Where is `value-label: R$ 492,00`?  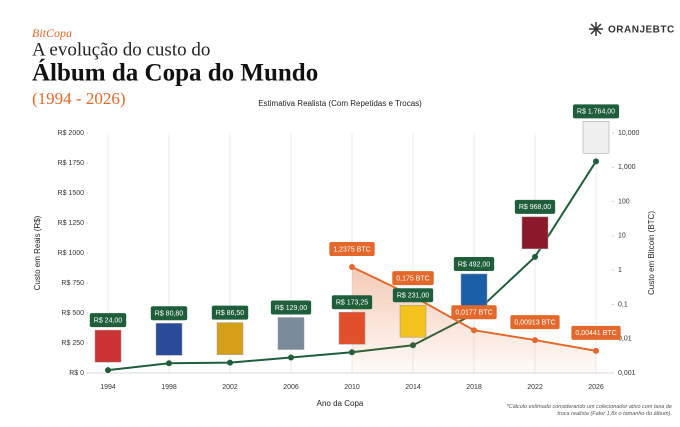 value-label: R$ 492,00 is located at coordinates (474, 264).